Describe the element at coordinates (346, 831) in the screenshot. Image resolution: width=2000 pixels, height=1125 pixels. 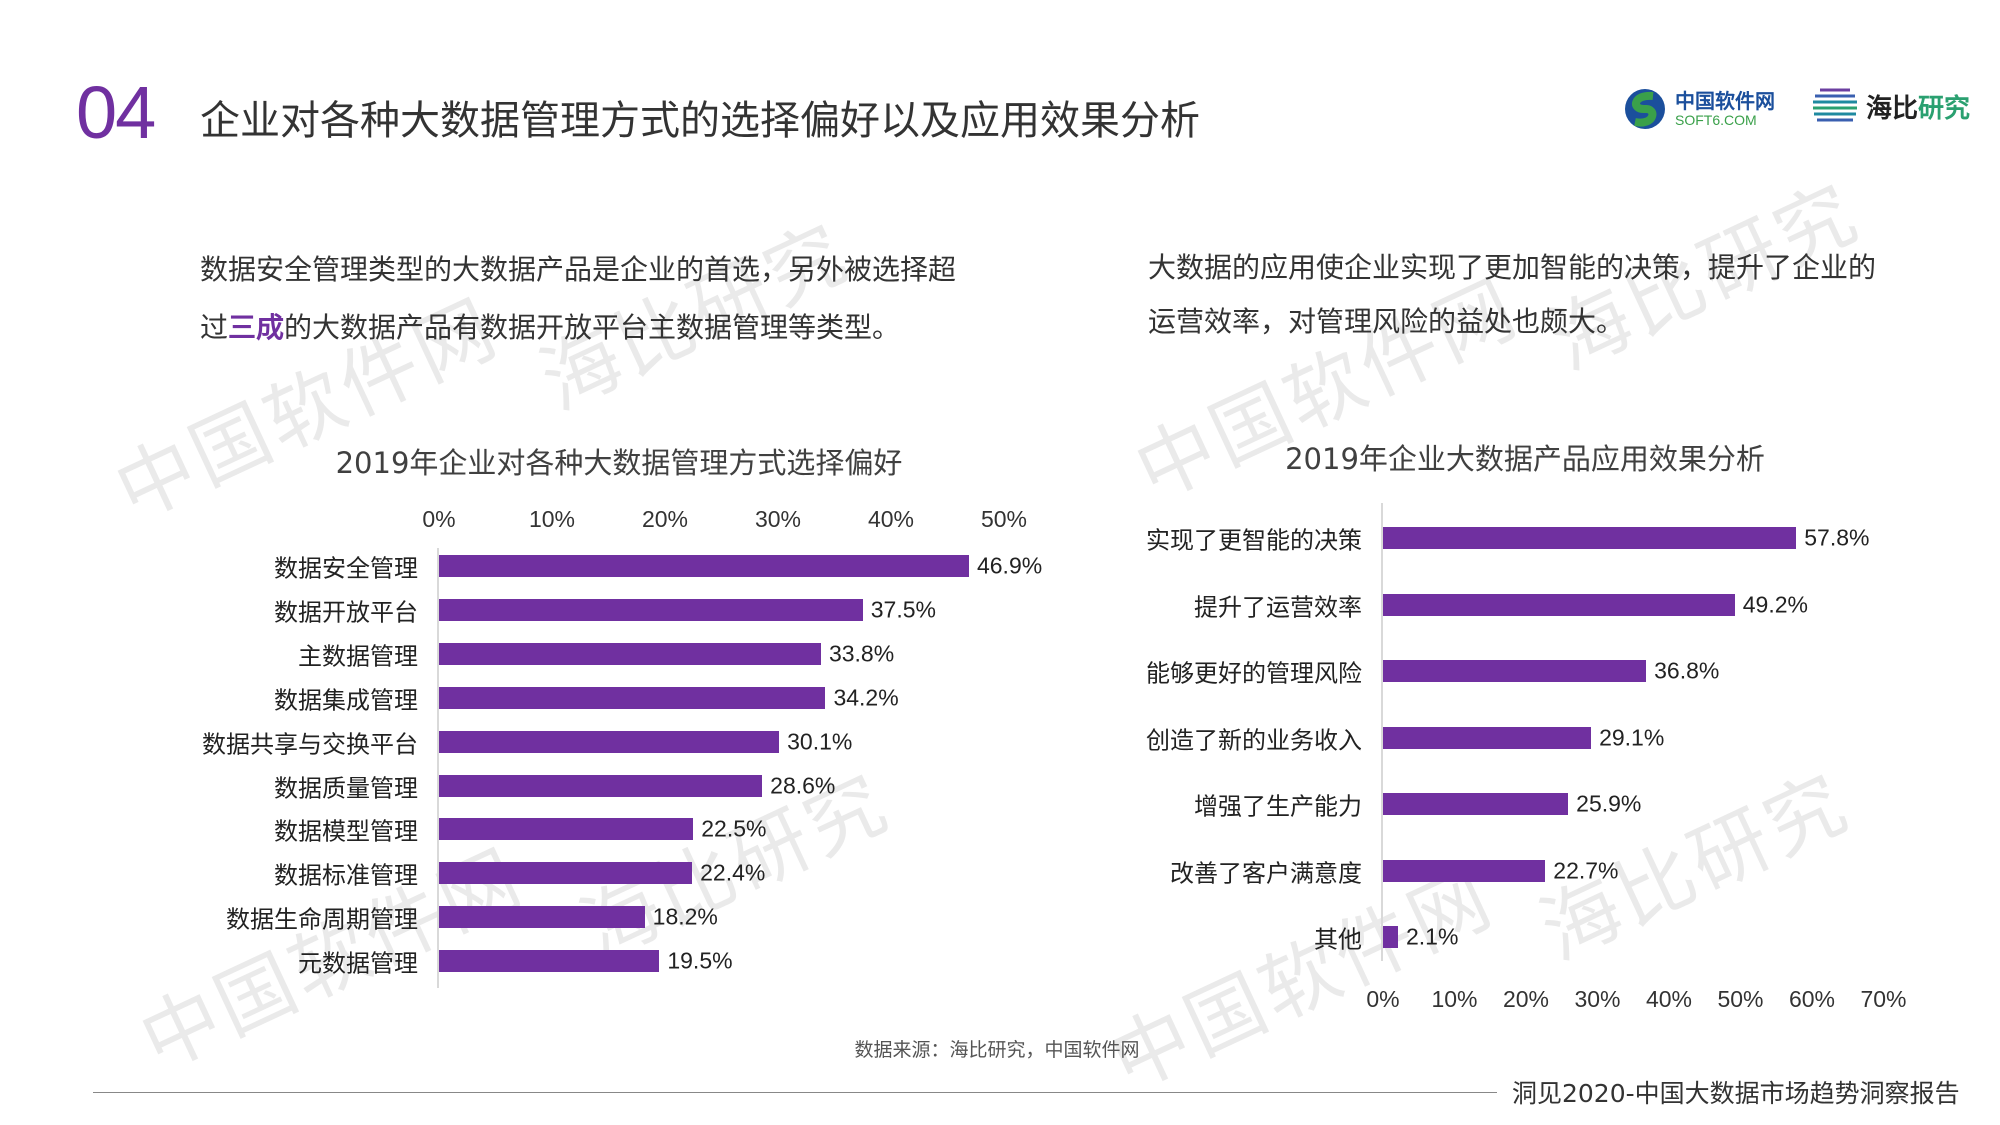
I see `category-label: 数据模型管理` at that location.